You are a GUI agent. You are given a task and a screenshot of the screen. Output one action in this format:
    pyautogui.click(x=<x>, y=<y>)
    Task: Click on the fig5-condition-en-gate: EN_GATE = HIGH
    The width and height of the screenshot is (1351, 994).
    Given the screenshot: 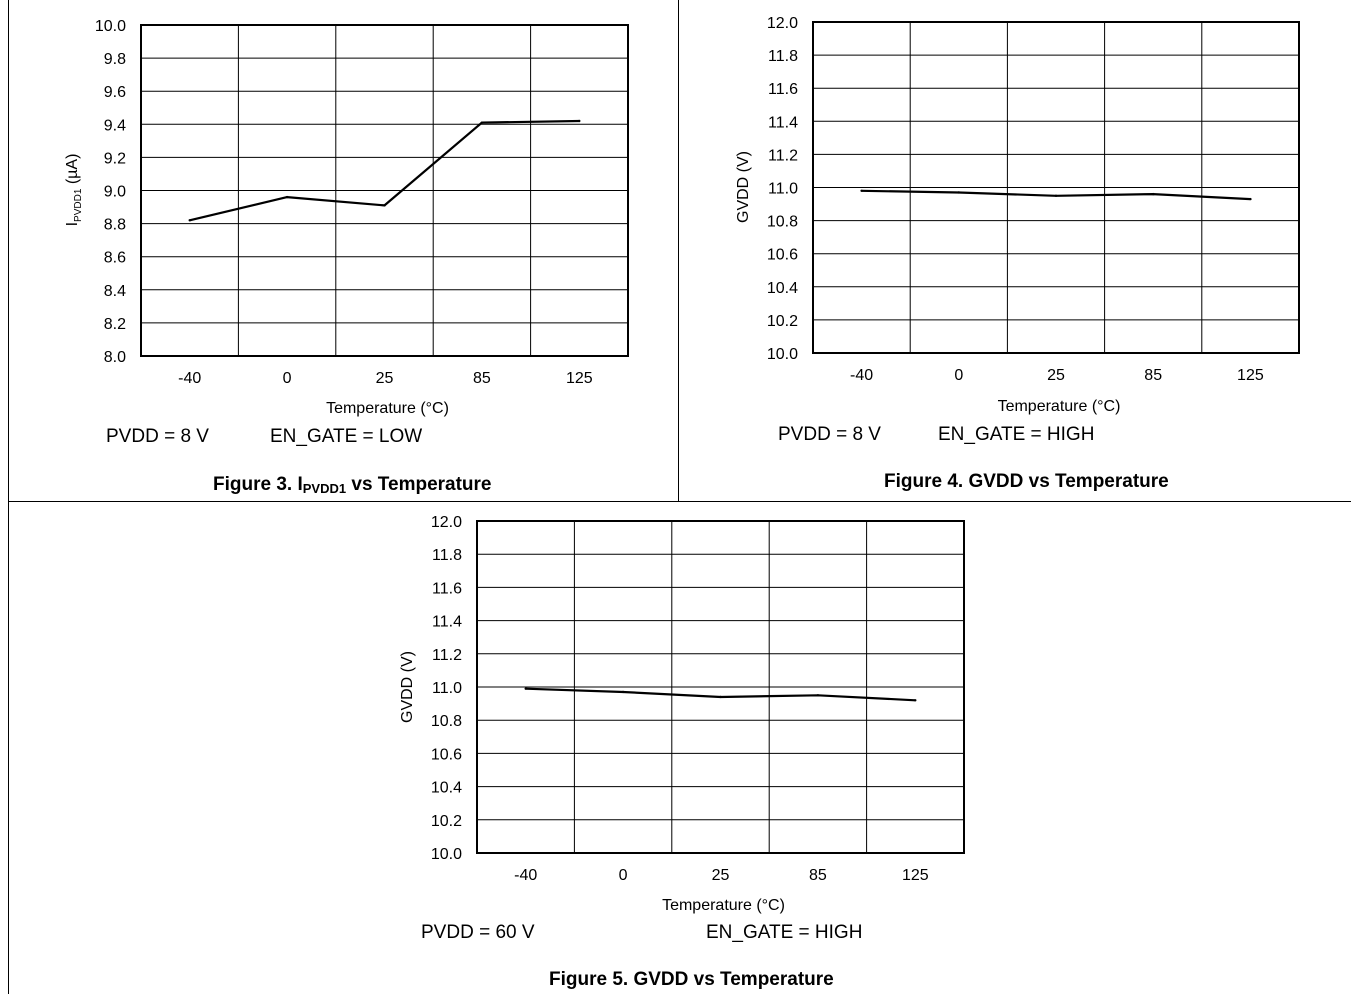 What is the action you would take?
    pyautogui.click(x=784, y=932)
    